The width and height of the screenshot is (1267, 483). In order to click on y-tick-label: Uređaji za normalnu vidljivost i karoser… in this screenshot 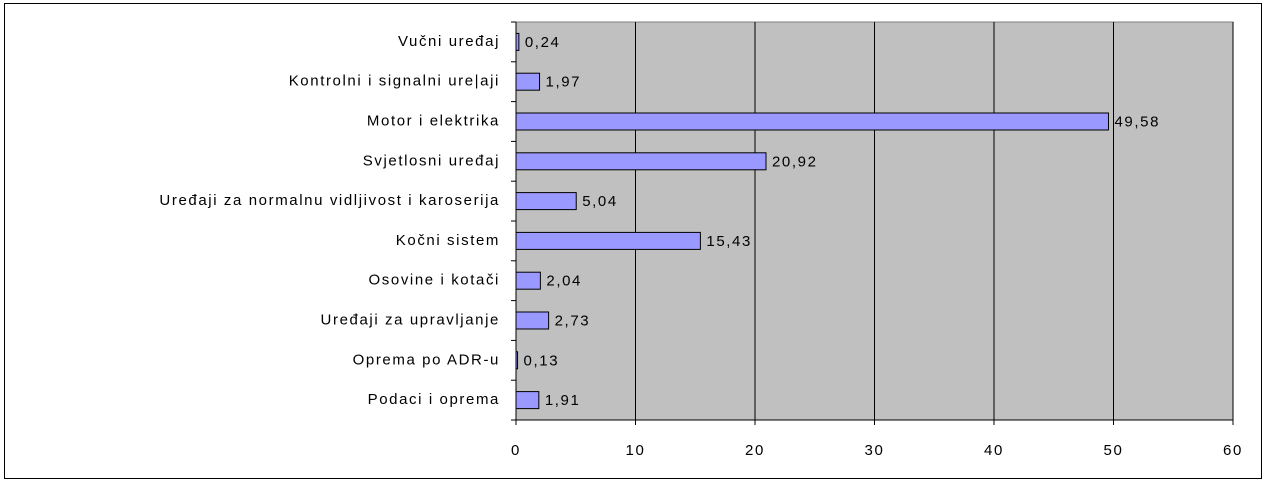, I will do `click(329, 200)`.